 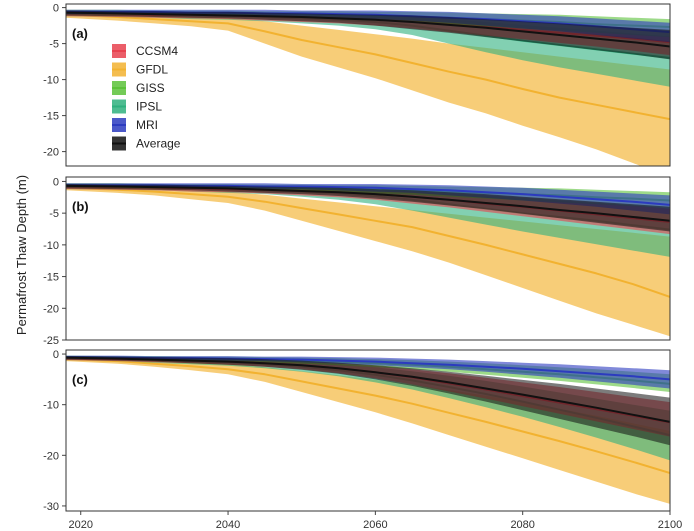 I want to click on legend-item-ipsl: IPSL, so click(x=137, y=106).